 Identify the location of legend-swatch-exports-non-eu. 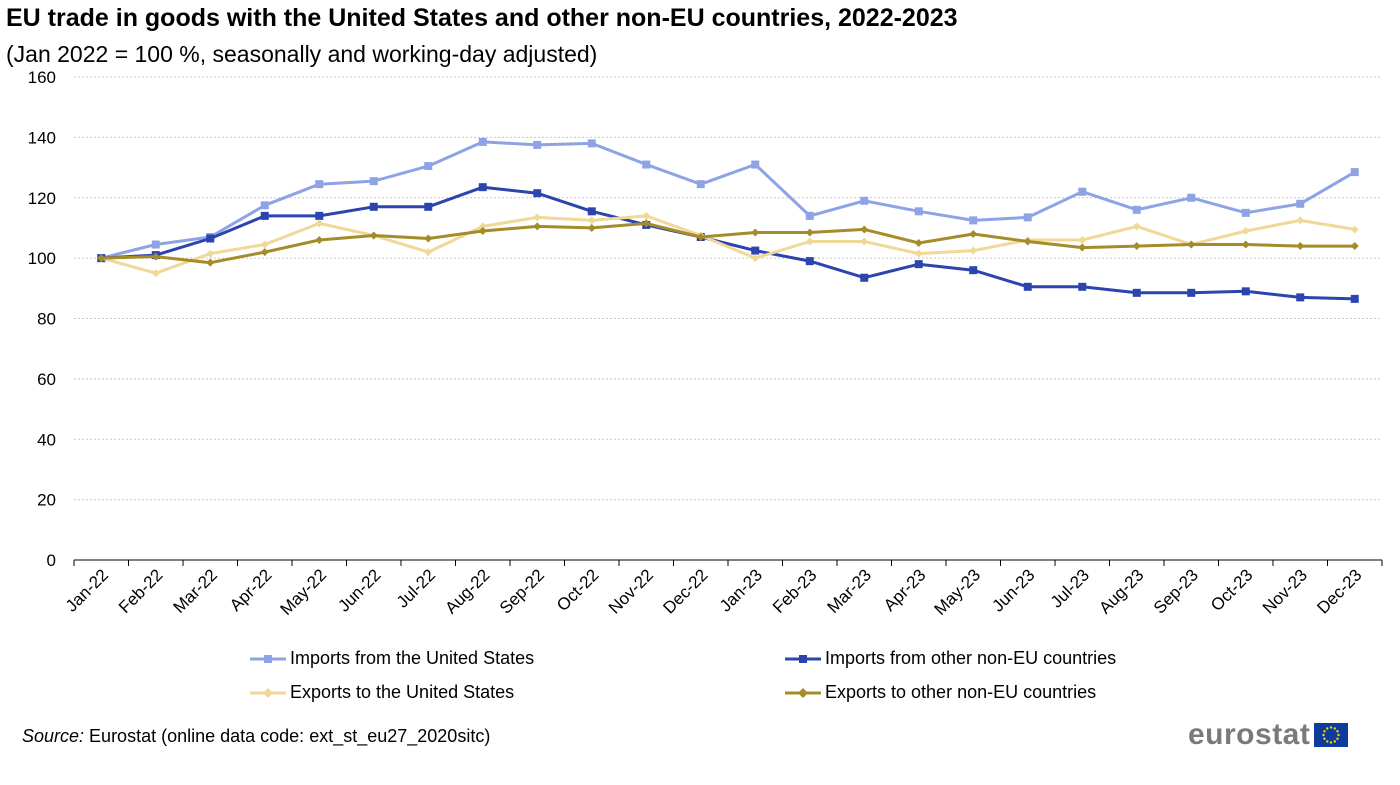
(803, 692).